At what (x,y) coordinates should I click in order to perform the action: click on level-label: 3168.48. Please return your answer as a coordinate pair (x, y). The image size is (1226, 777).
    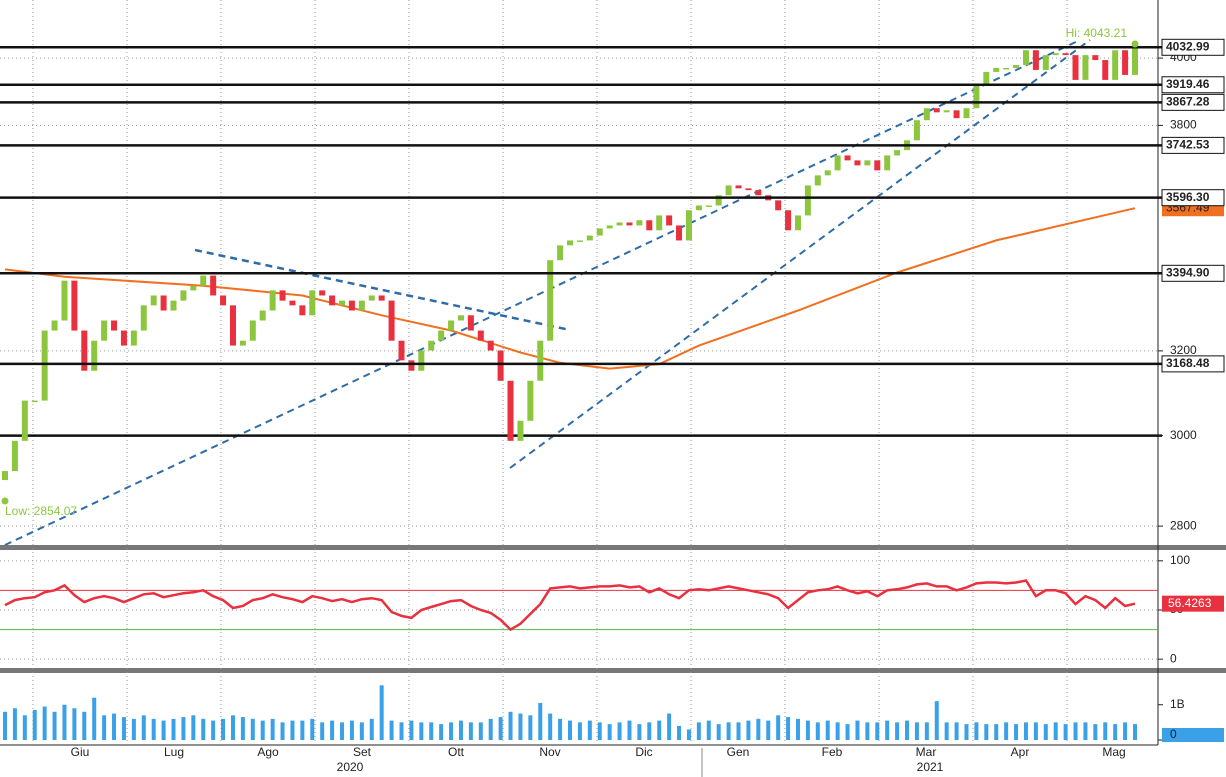
    Looking at the image, I should click on (1188, 363).